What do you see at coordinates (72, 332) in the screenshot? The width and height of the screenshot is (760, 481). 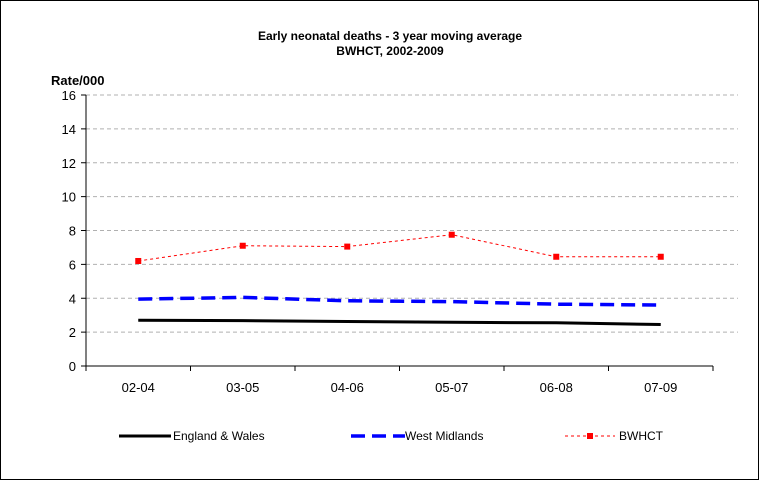 I see `y-tick-label-2: 2` at bounding box center [72, 332].